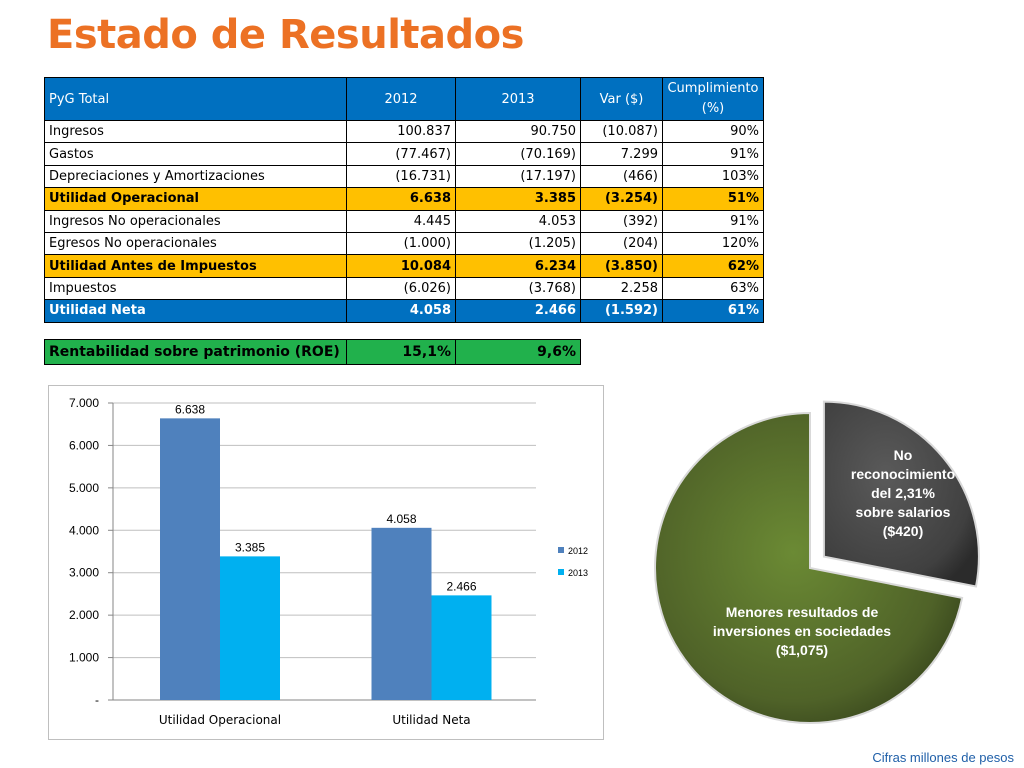  What do you see at coordinates (195, 199) in the screenshot?
I see `cell-label: Utilidad Operacional` at bounding box center [195, 199].